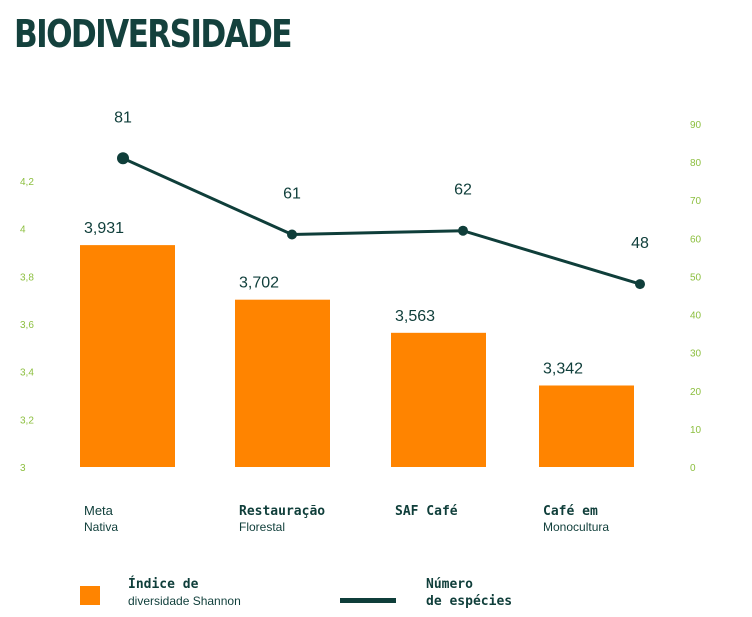 The image size is (752, 617). I want to click on x-category-label-line2: Monocultura, so click(576, 527).